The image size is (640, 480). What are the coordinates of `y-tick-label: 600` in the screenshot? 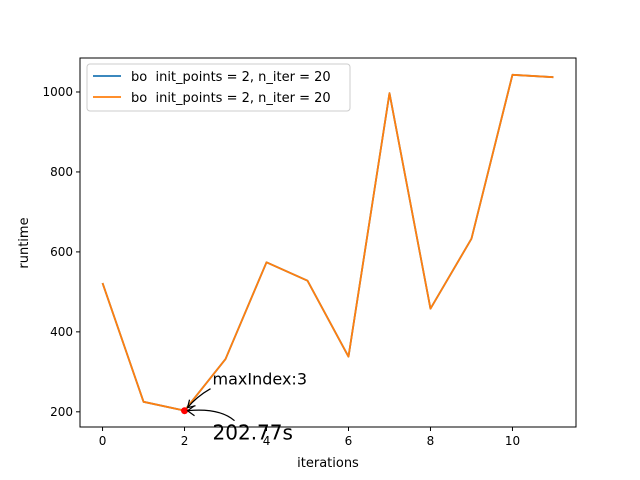 It's located at (61, 252).